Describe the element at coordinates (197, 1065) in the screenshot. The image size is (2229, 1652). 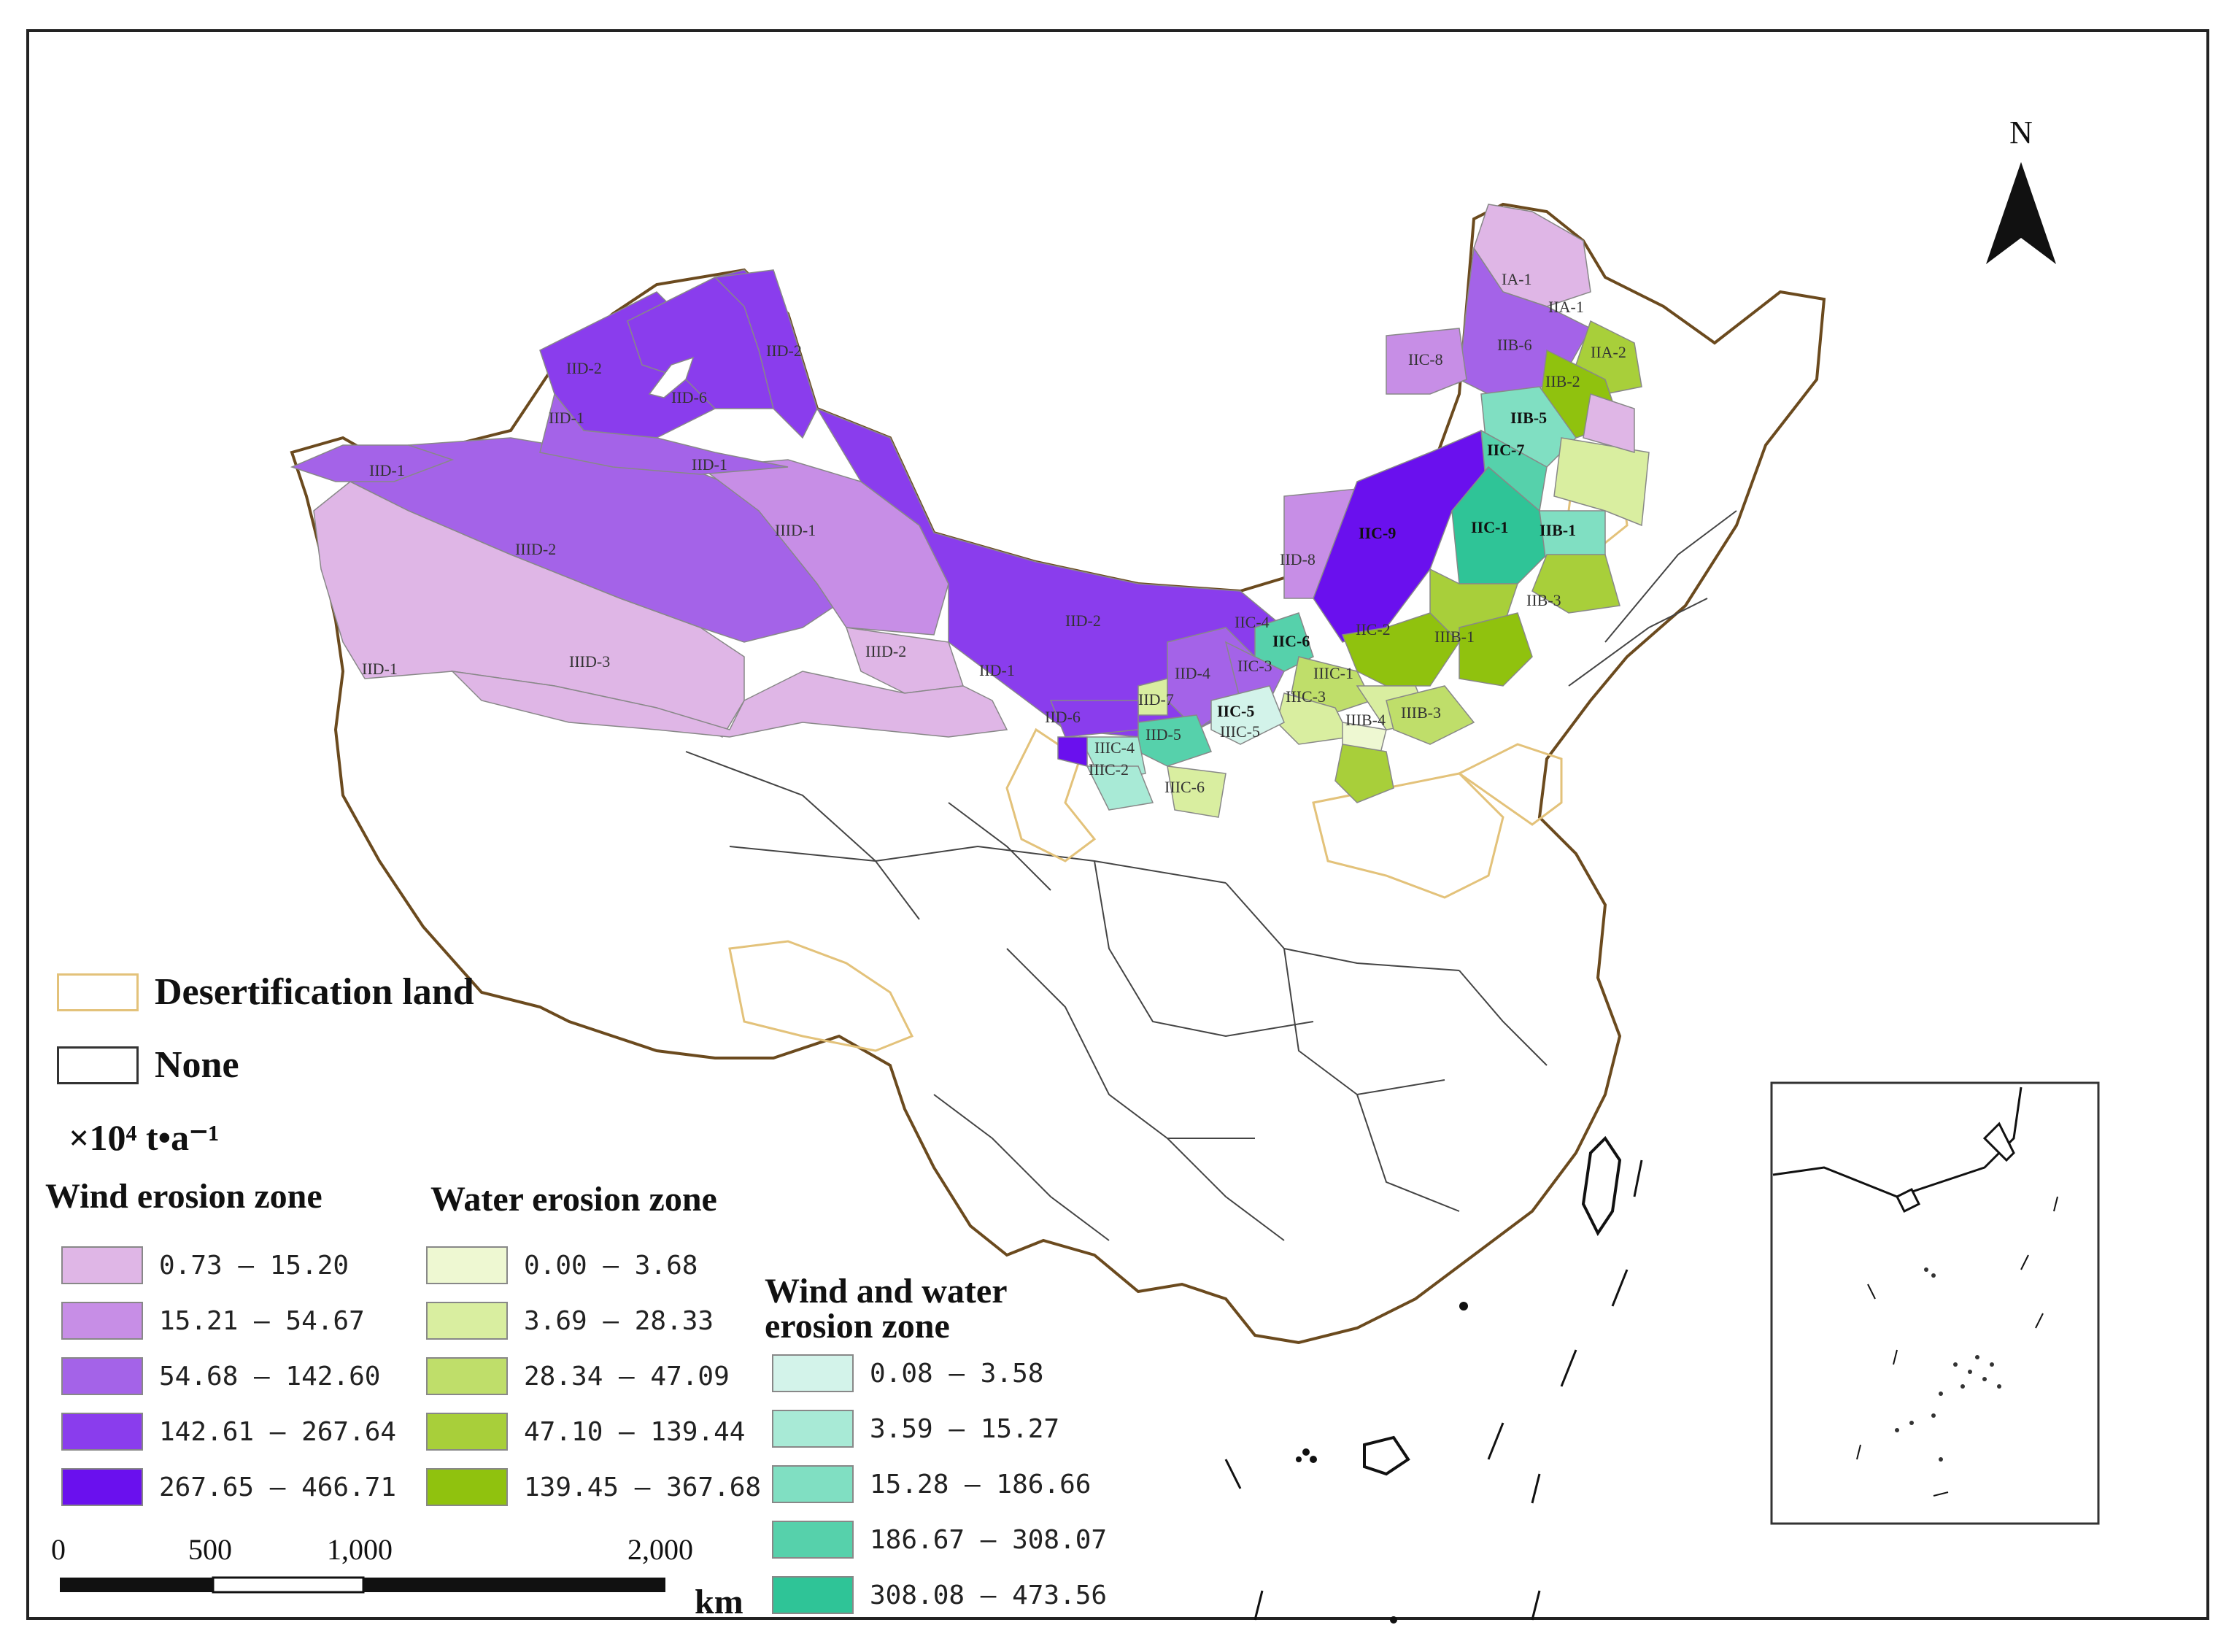
I see `legend-none-label: None` at that location.